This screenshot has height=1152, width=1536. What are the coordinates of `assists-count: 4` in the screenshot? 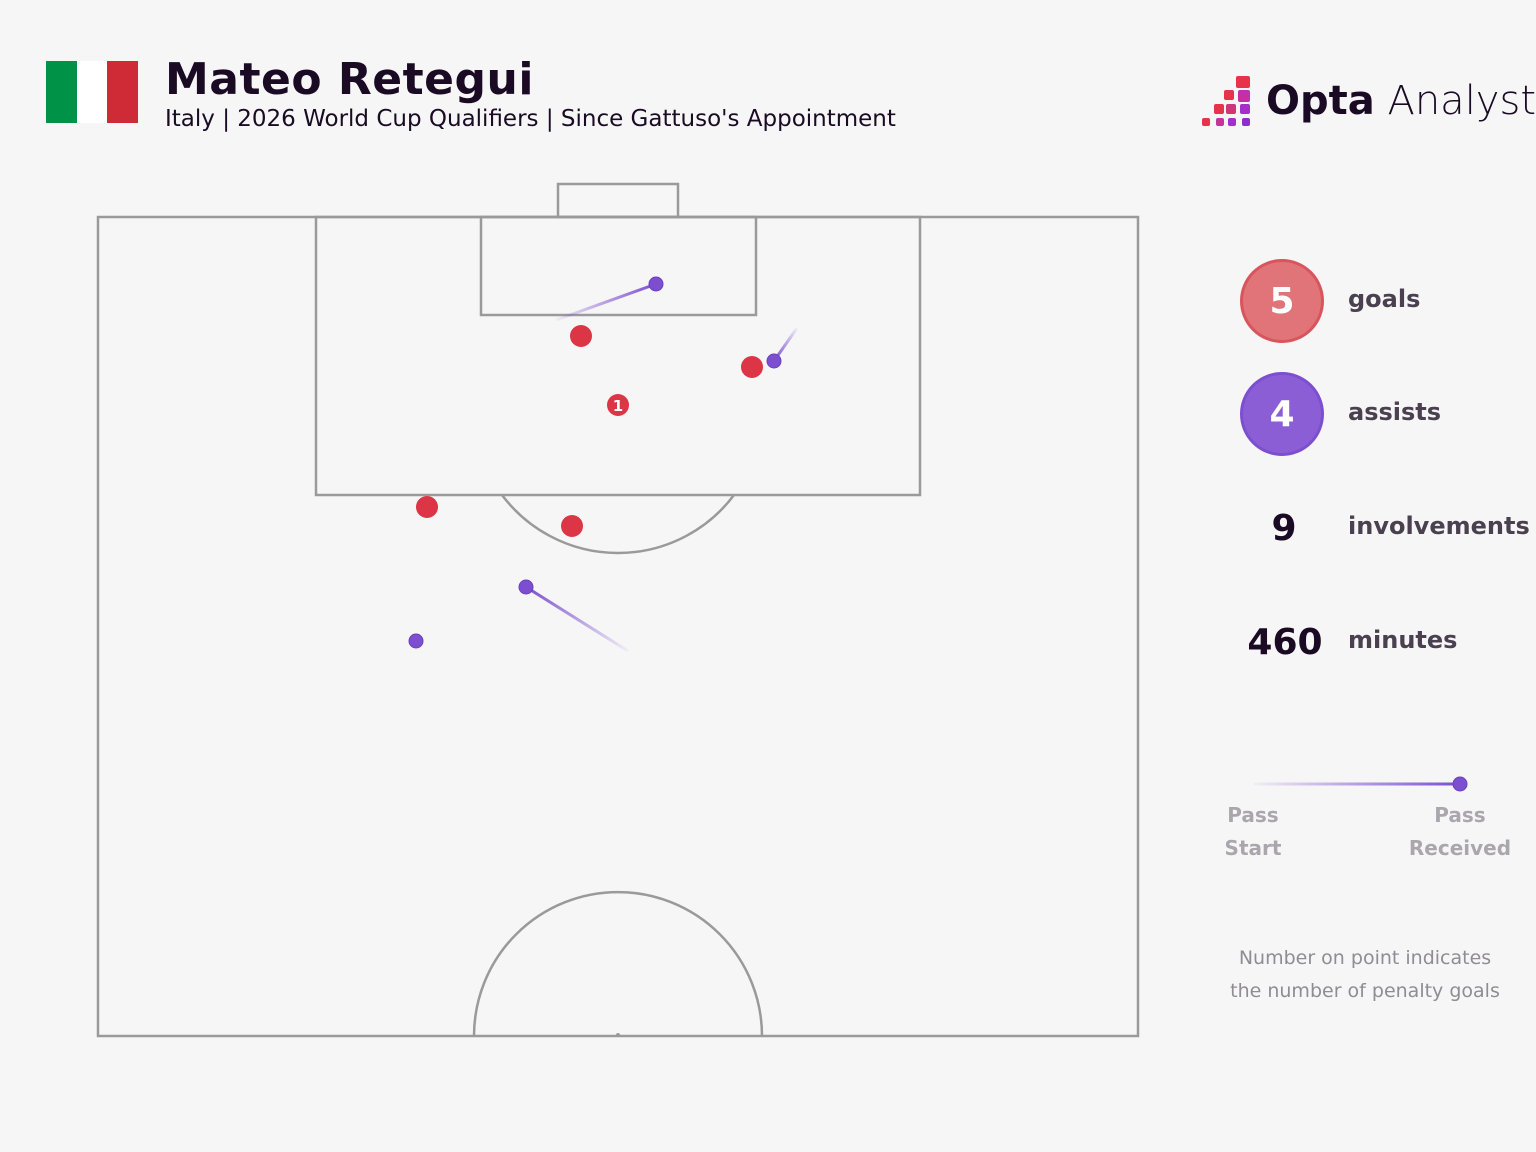 It's located at (1282, 414).